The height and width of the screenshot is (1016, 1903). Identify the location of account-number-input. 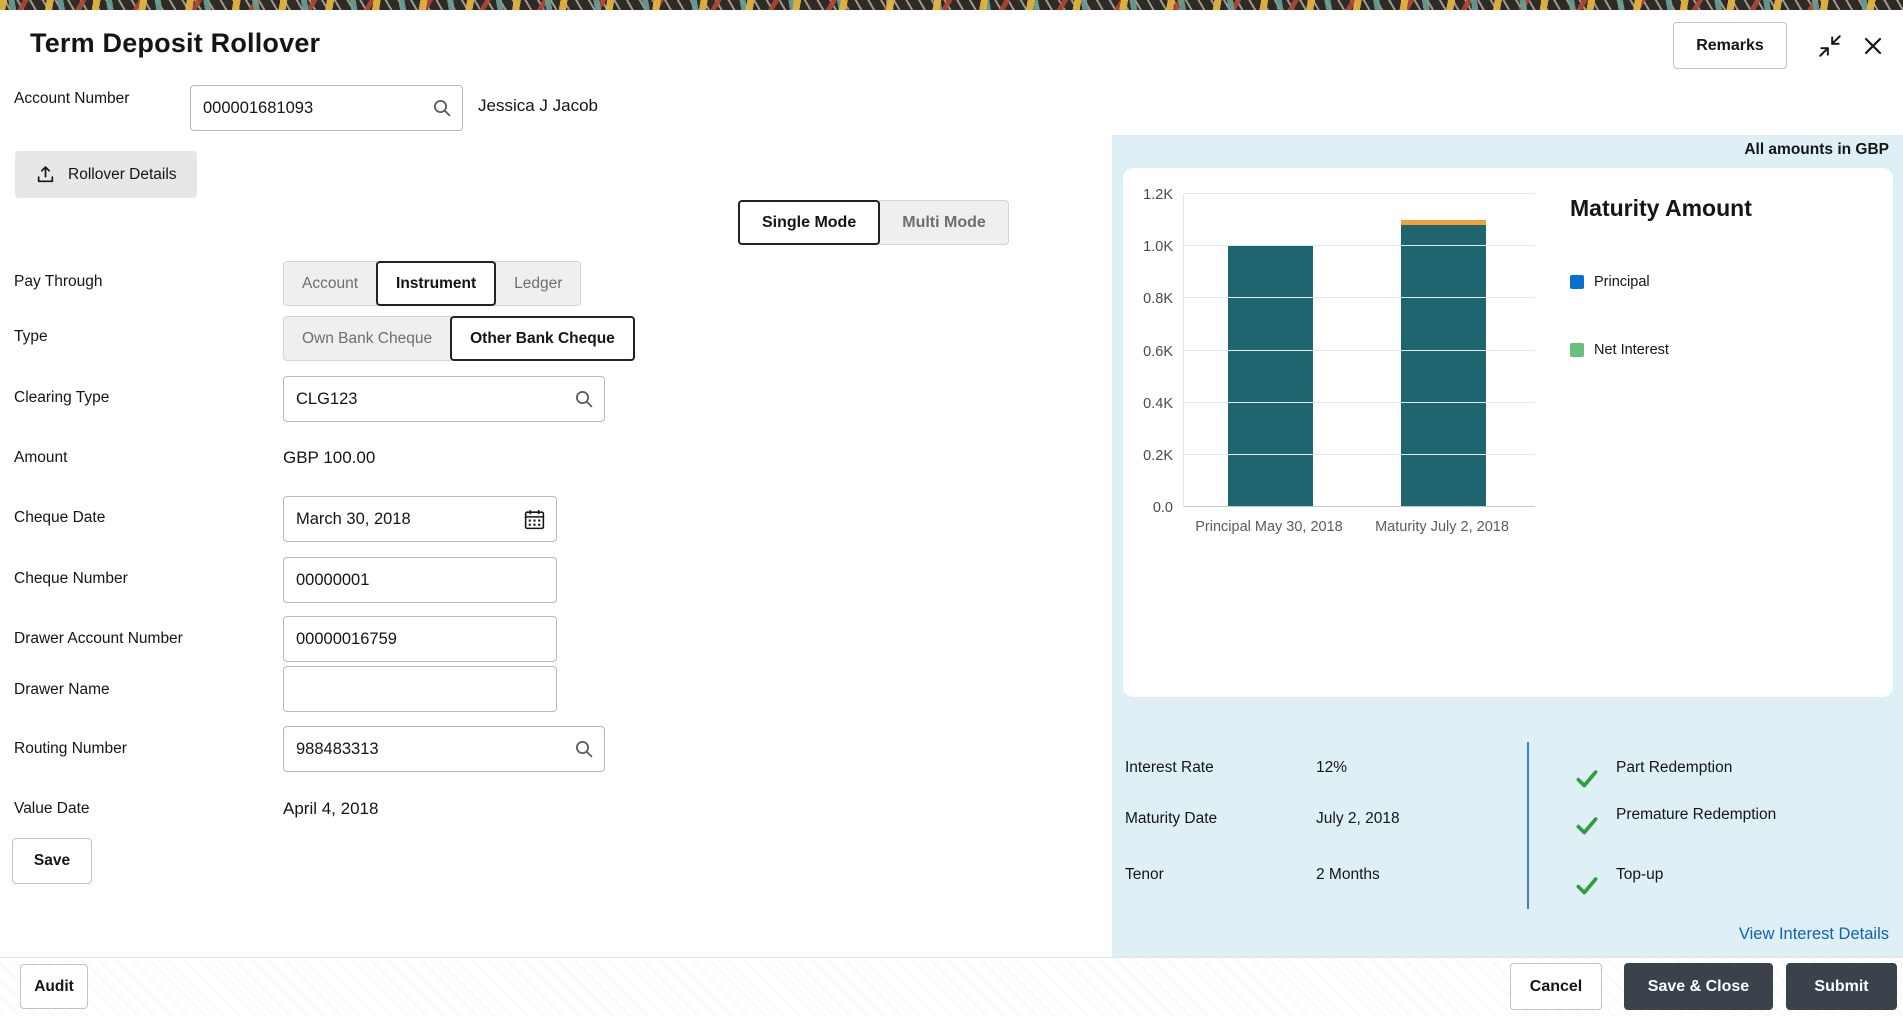
(311, 108).